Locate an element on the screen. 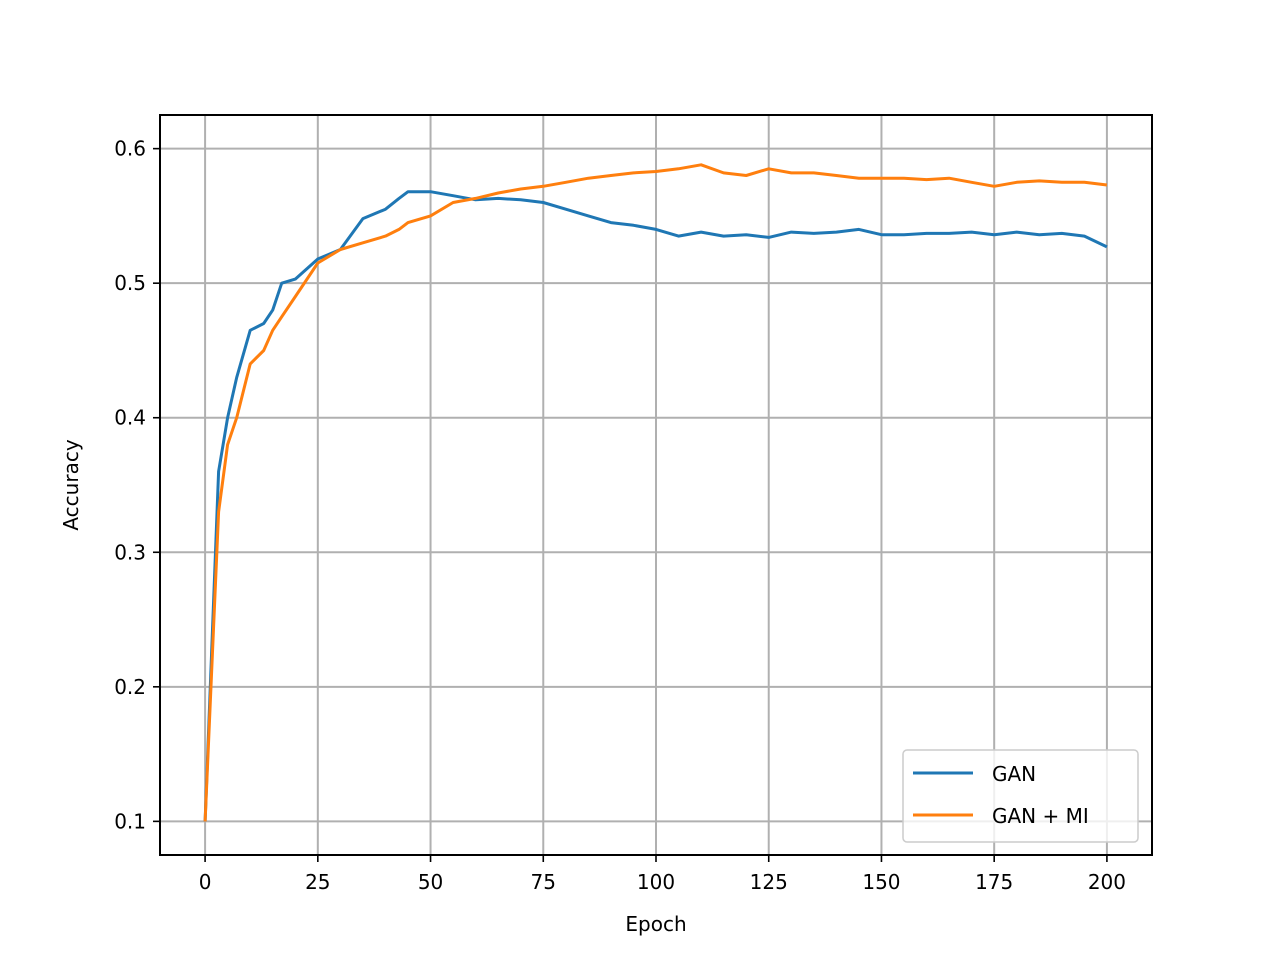  legend-label-gan-mi: GAN + MI is located at coordinates (1040, 816).